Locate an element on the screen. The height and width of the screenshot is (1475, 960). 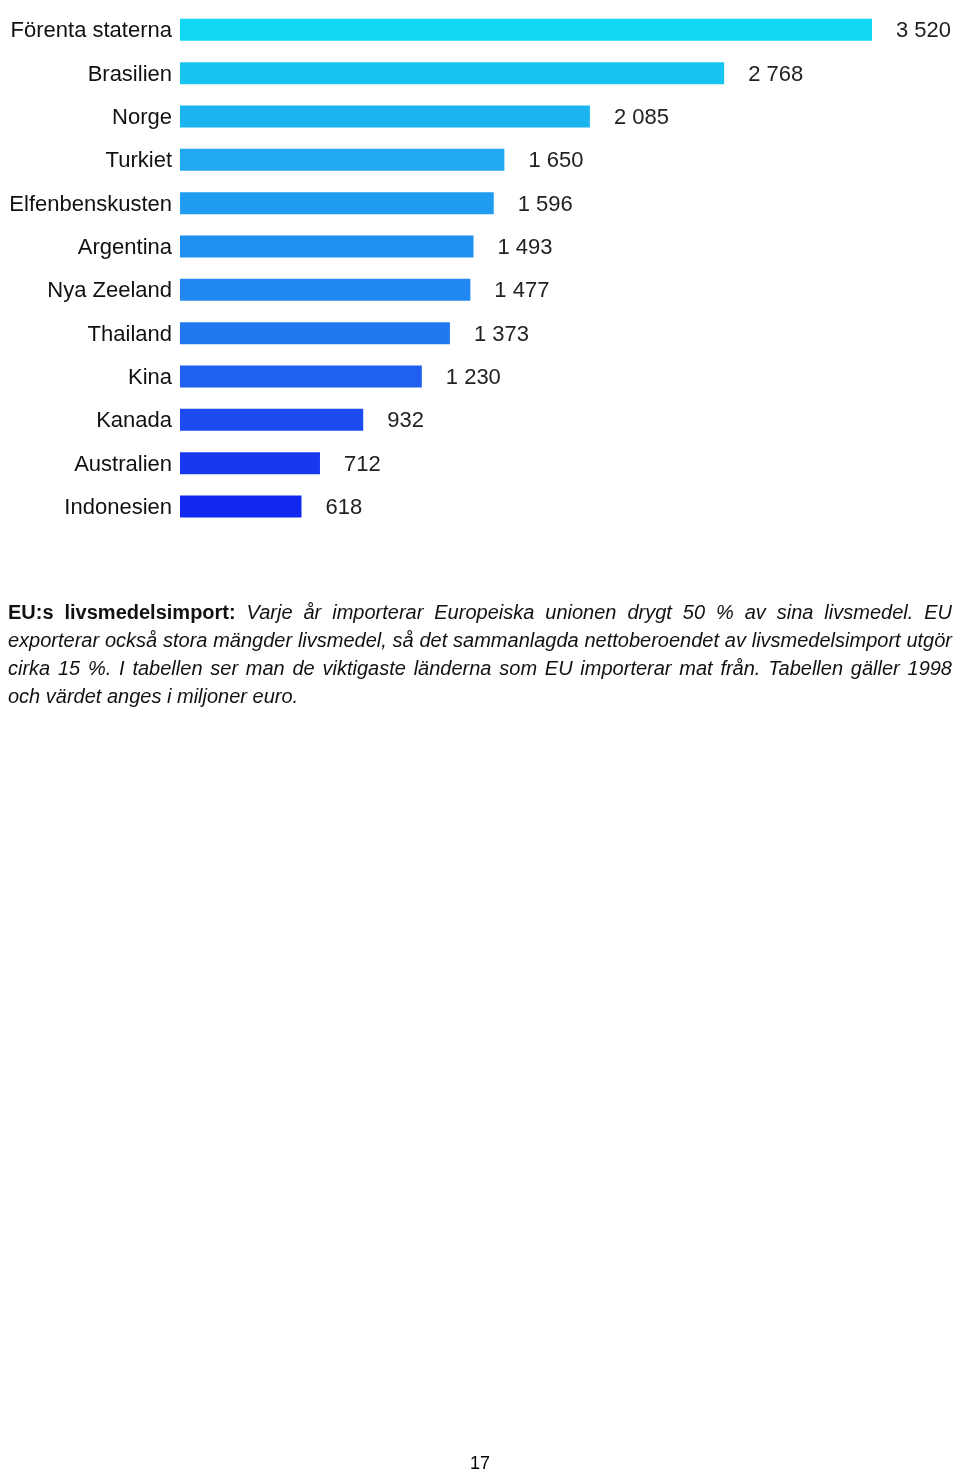
data-label: 1 650 is located at coordinates (556, 160).